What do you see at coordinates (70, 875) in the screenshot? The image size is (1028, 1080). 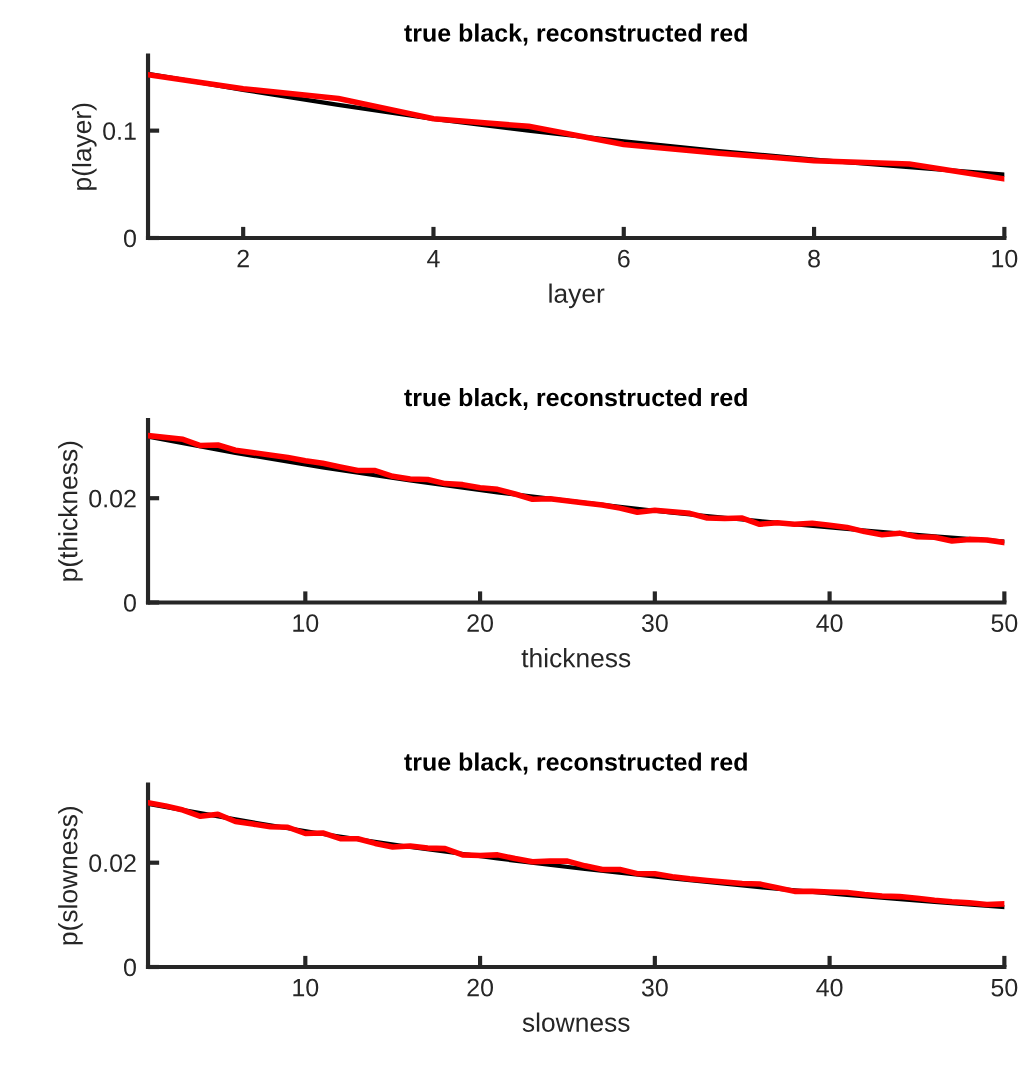 I see `y-axis-title: p(slowness)` at bounding box center [70, 875].